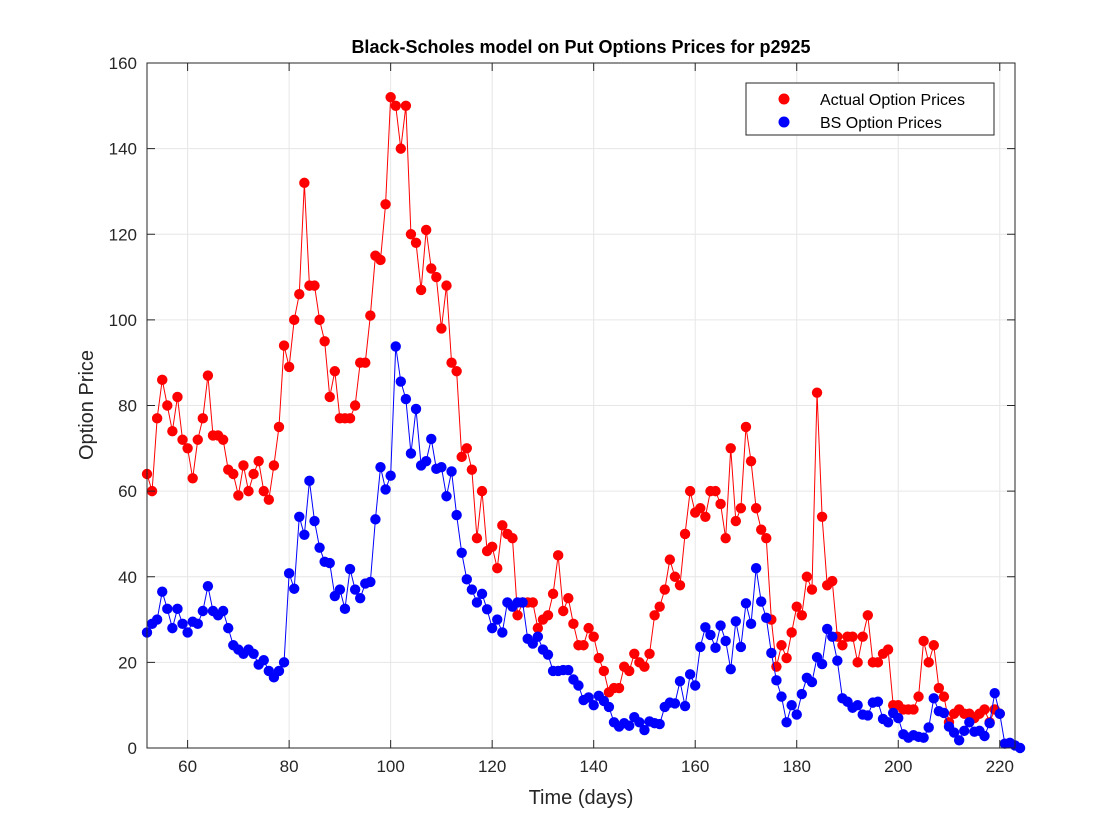 The image size is (1120, 840). What do you see at coordinates (898, 766) in the screenshot?
I see `x-tick-label: 200` at bounding box center [898, 766].